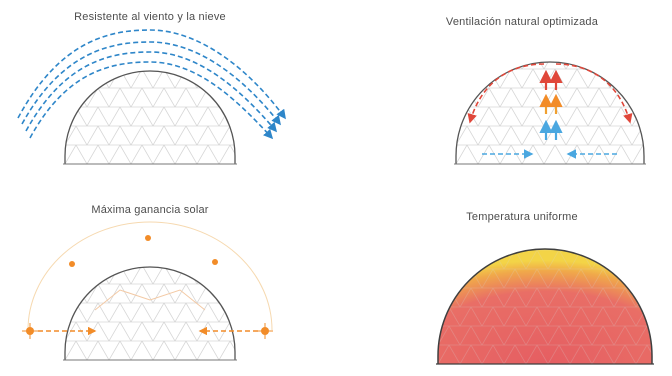 This screenshot has width=672, height=376. What do you see at coordinates (551, 104) in the screenshot?
I see `rising-air-arrows` at bounding box center [551, 104].